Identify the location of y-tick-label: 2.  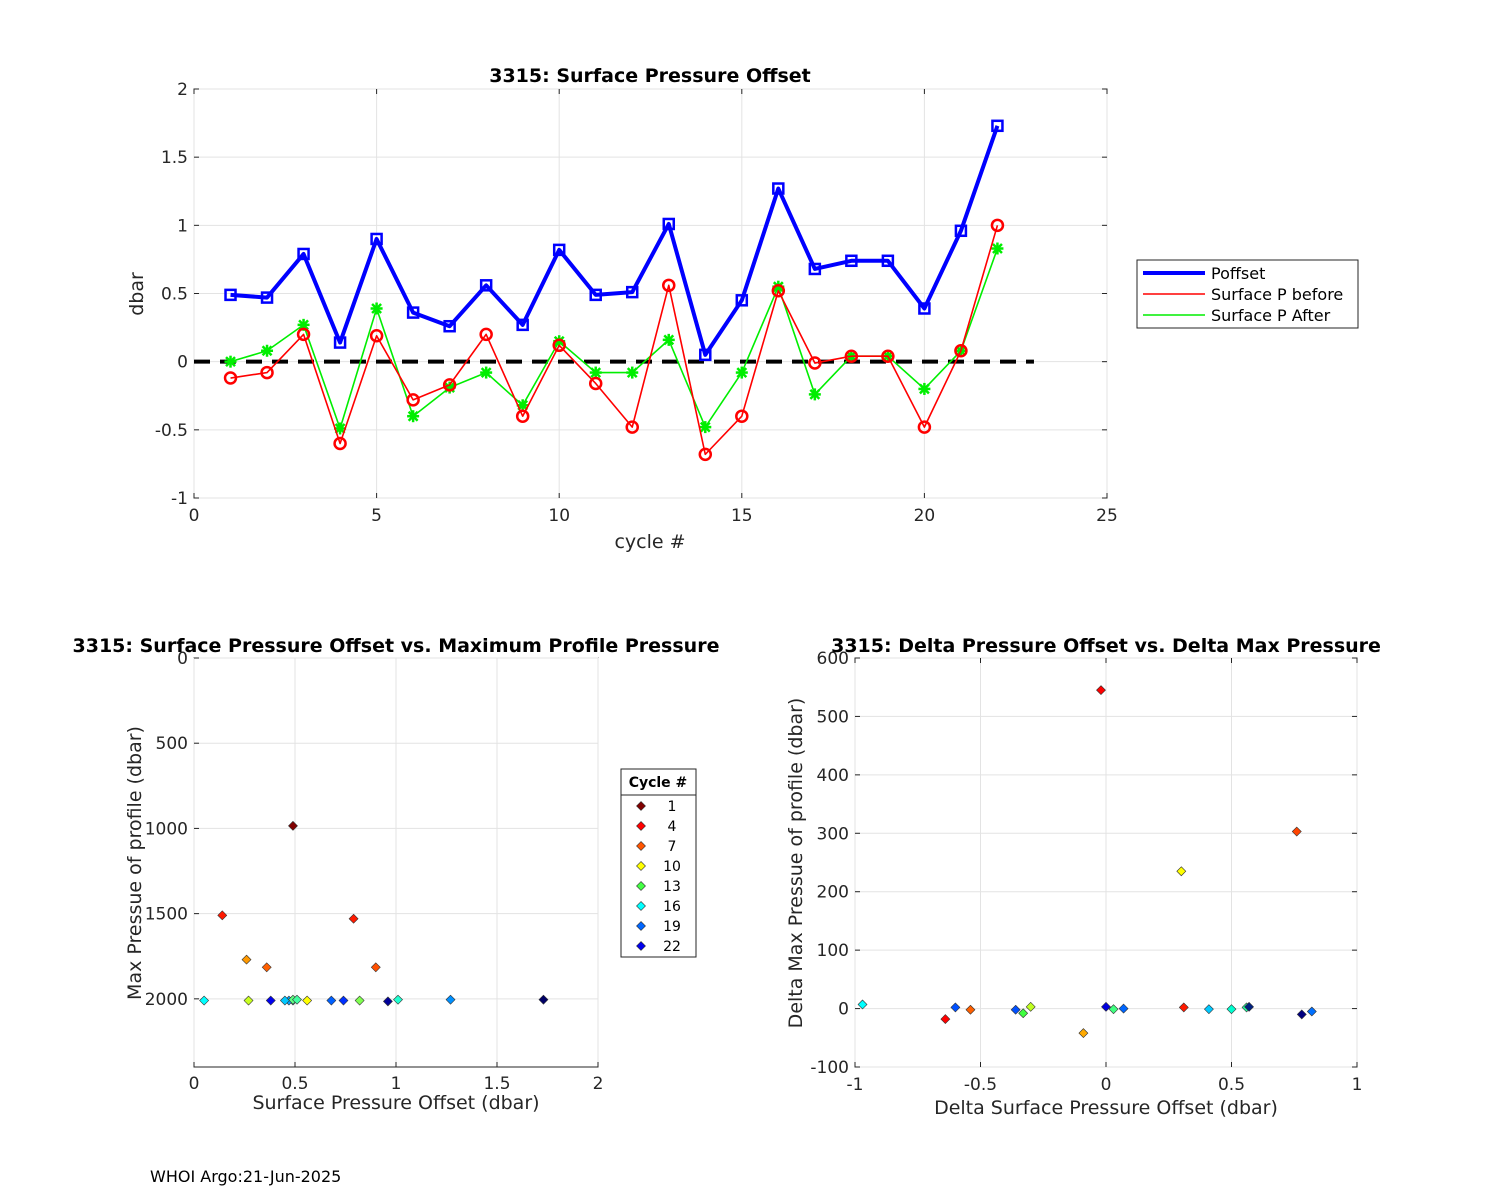
(182, 90).